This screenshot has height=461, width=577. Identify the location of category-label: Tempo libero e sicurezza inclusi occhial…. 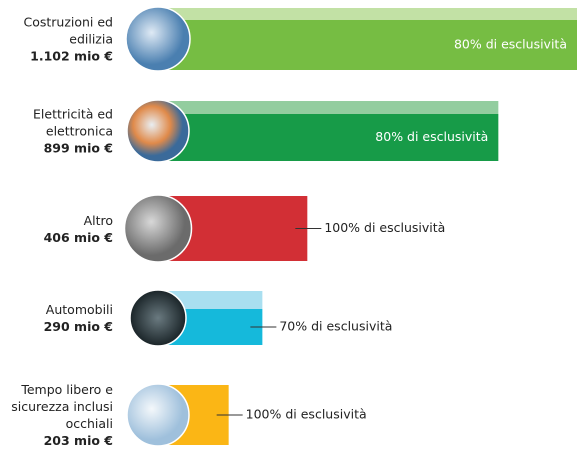
(56, 415).